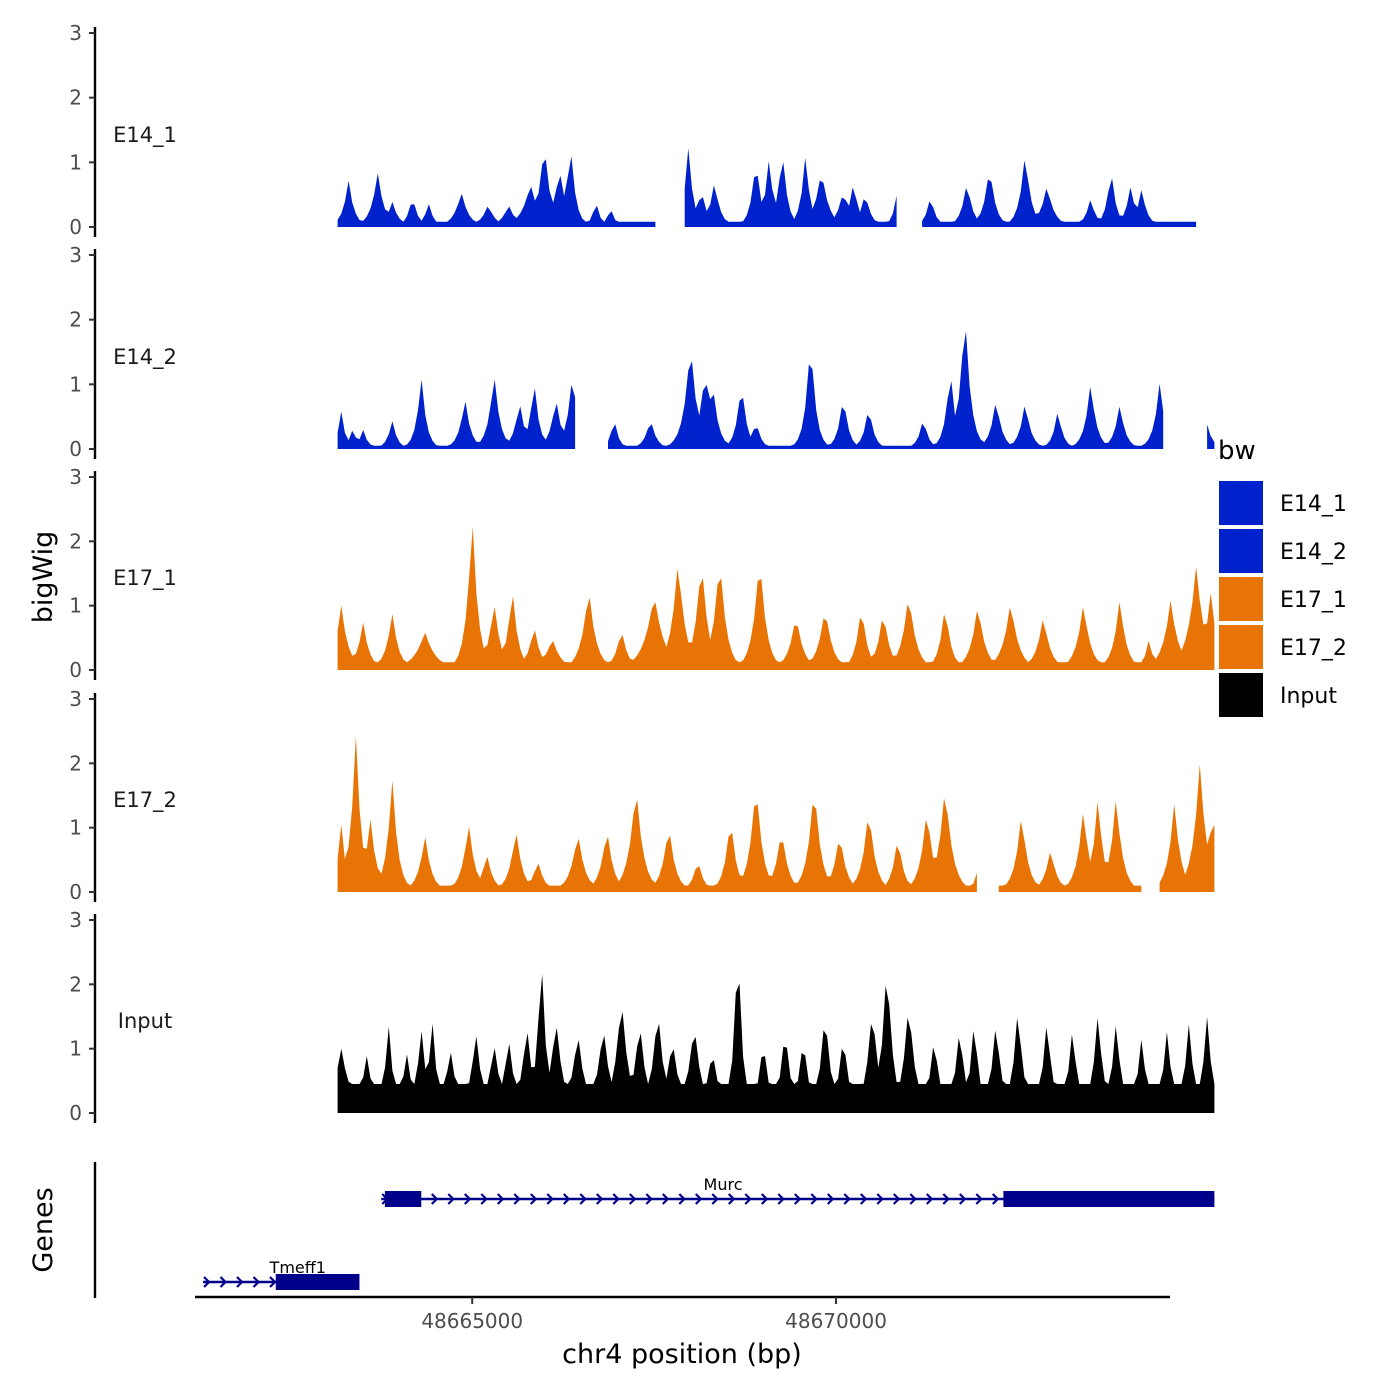 The image size is (1400, 1400). What do you see at coordinates (836, 1321) in the screenshot?
I see `x-tick-label: 48670000` at bounding box center [836, 1321].